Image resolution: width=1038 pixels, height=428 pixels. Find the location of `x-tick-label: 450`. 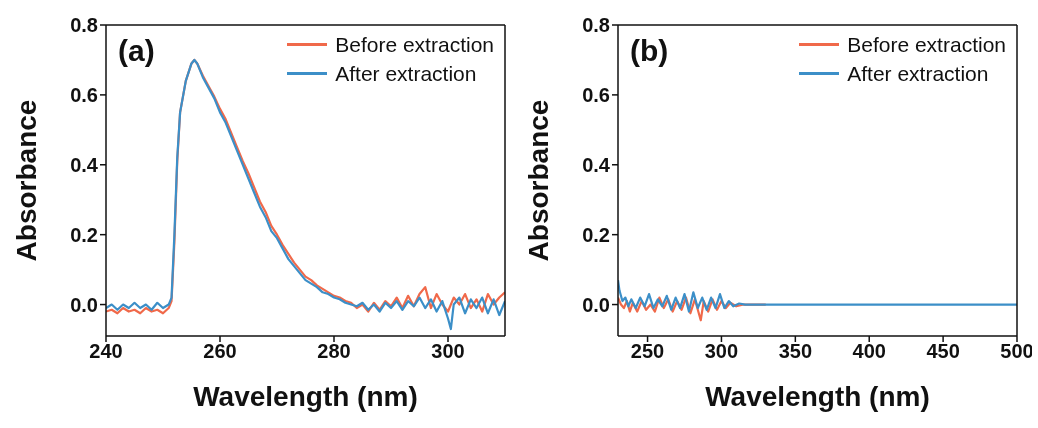

x-tick-label: 450 is located at coordinates (943, 351).